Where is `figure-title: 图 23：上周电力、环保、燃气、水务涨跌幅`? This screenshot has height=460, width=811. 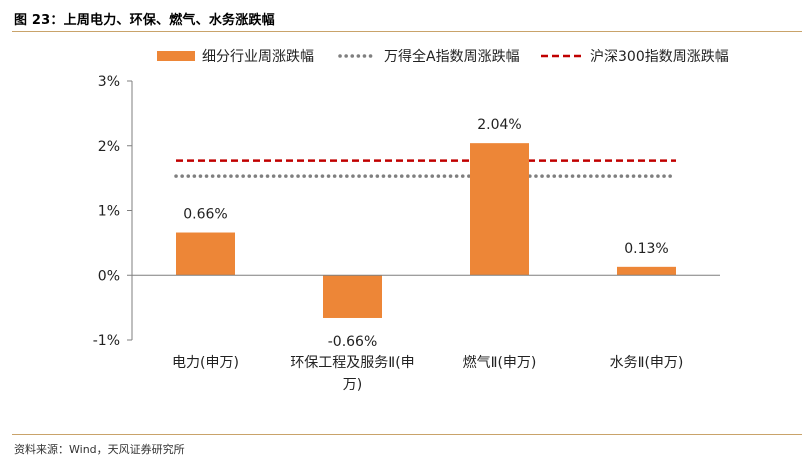
figure-title: 图 23：上周电力、环保、燃气、水务涨跌幅 is located at coordinates (144, 20).